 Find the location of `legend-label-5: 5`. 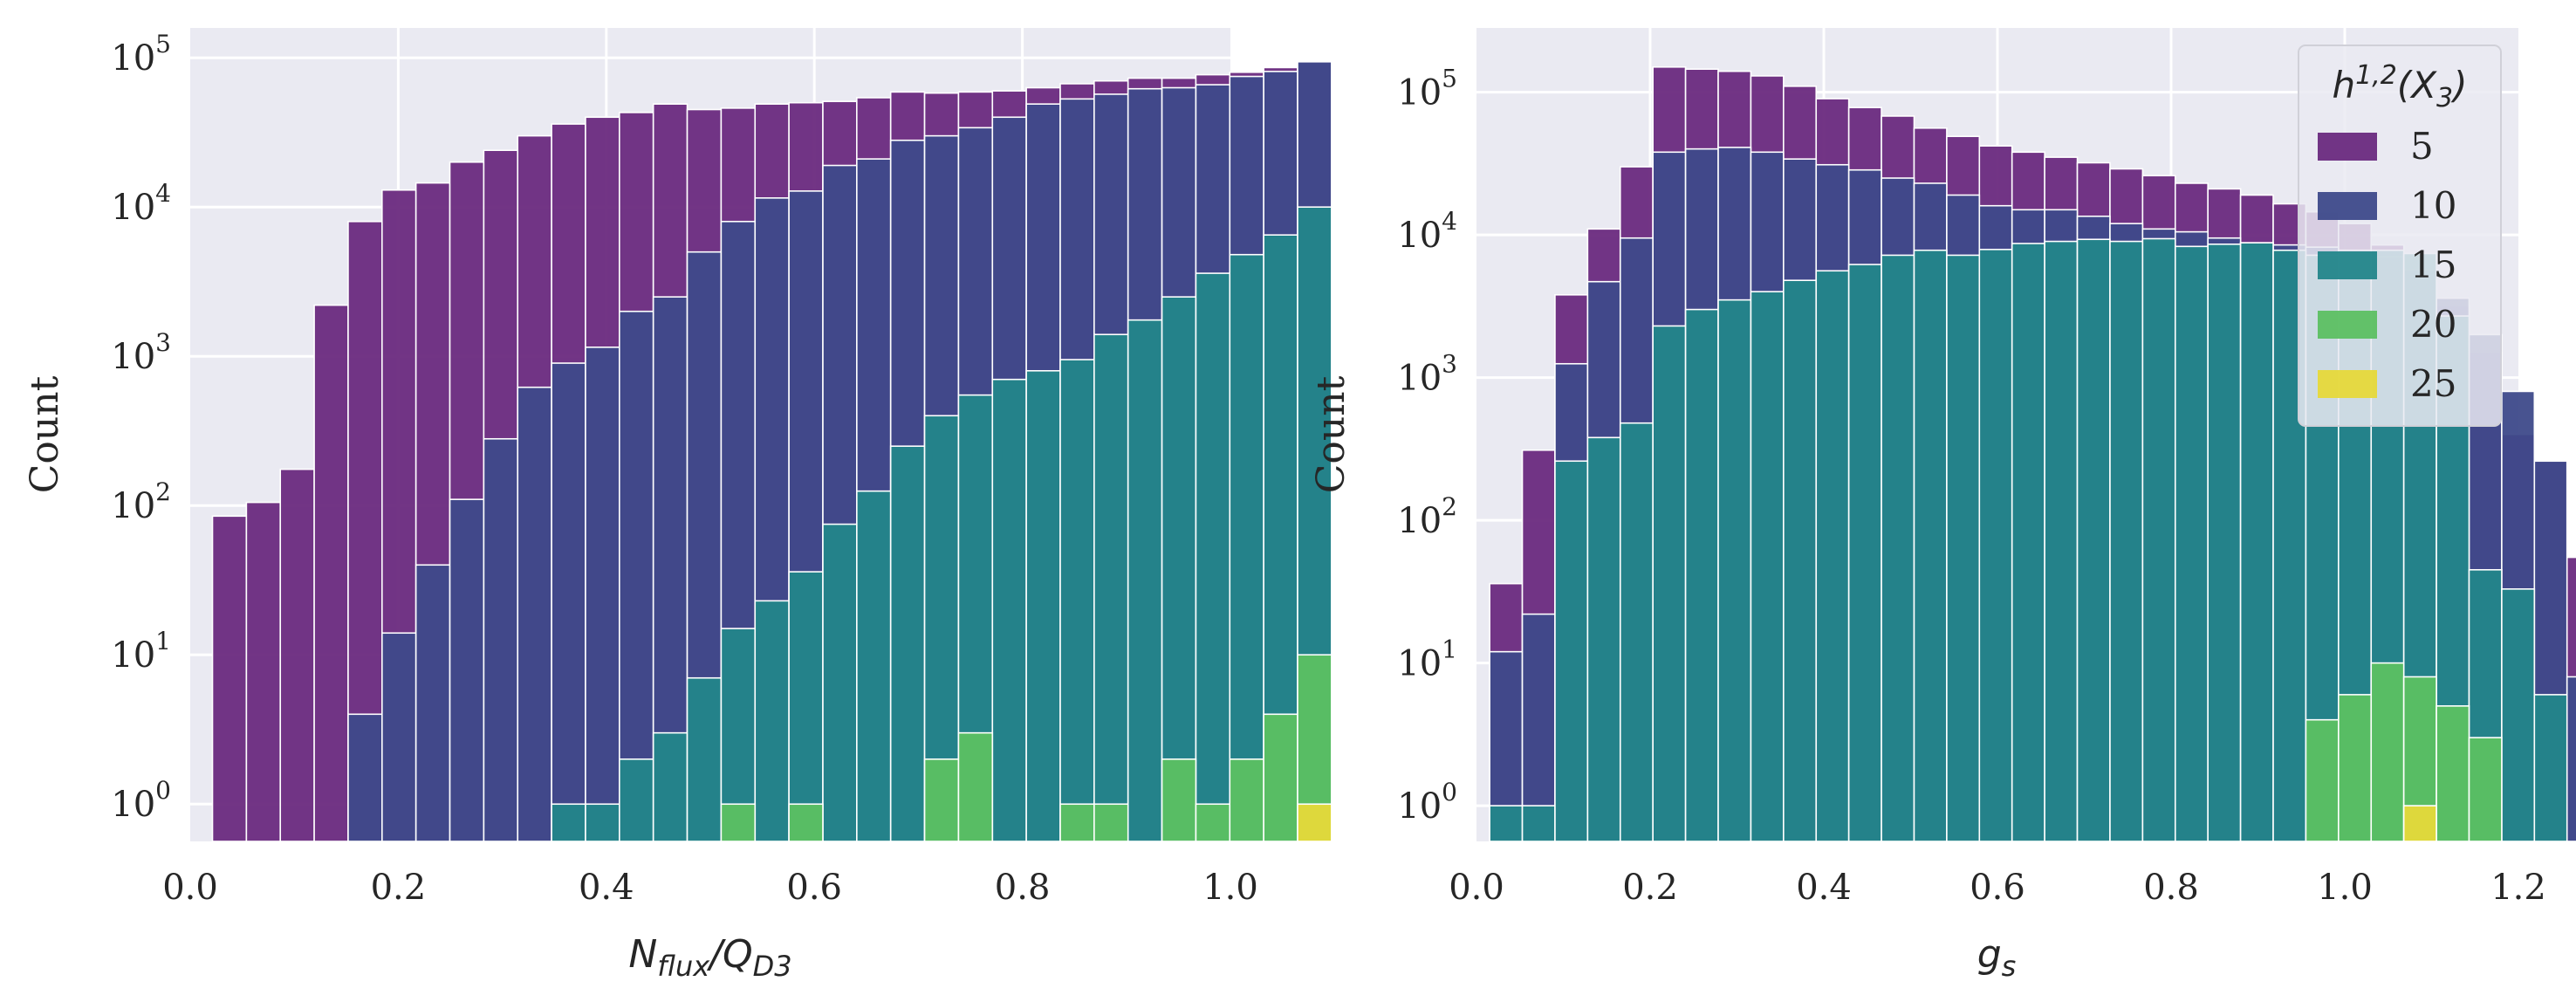

legend-label-5: 5 is located at coordinates (2422, 147).